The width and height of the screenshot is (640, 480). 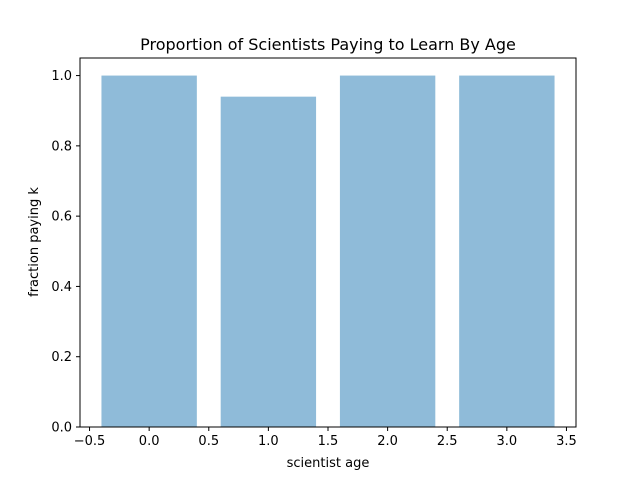 What do you see at coordinates (90, 441) in the screenshot?
I see `x-tick-label: −0.5` at bounding box center [90, 441].